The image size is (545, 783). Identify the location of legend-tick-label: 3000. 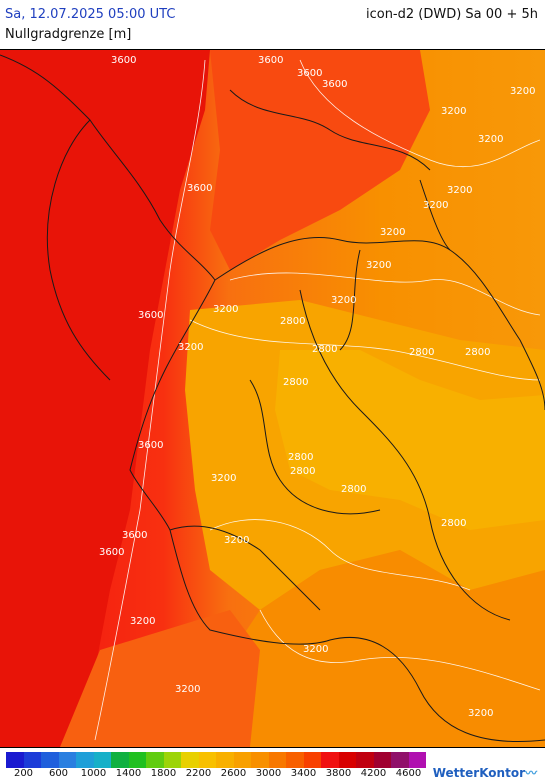
(268, 773).